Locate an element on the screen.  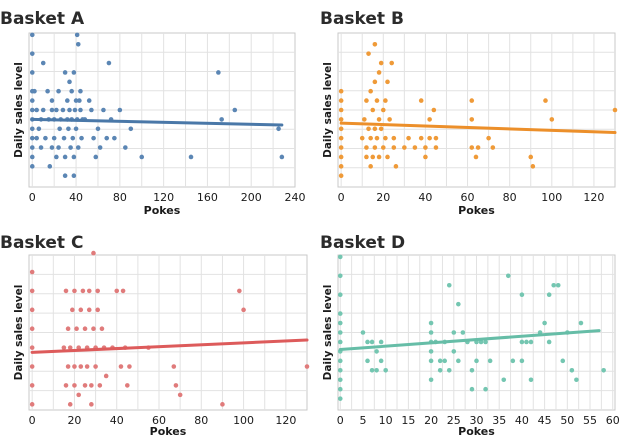
points-group is located at coordinates (471, 327).